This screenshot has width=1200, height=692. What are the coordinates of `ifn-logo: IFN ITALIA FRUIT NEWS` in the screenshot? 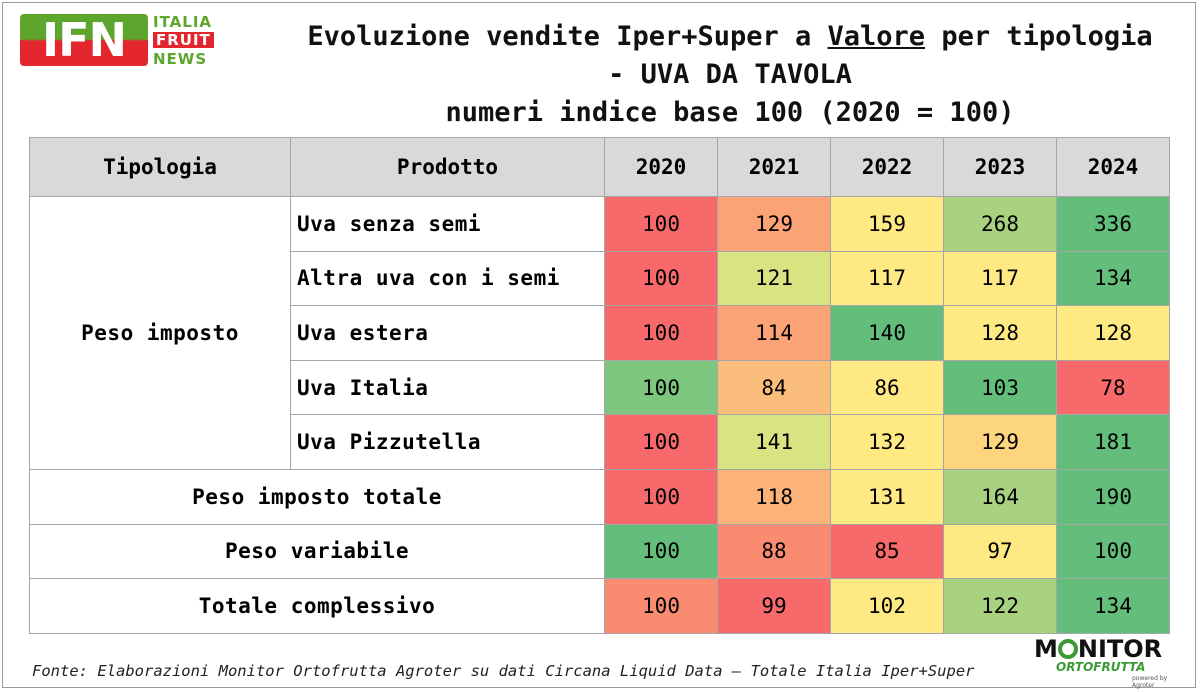 It's located at (126, 42).